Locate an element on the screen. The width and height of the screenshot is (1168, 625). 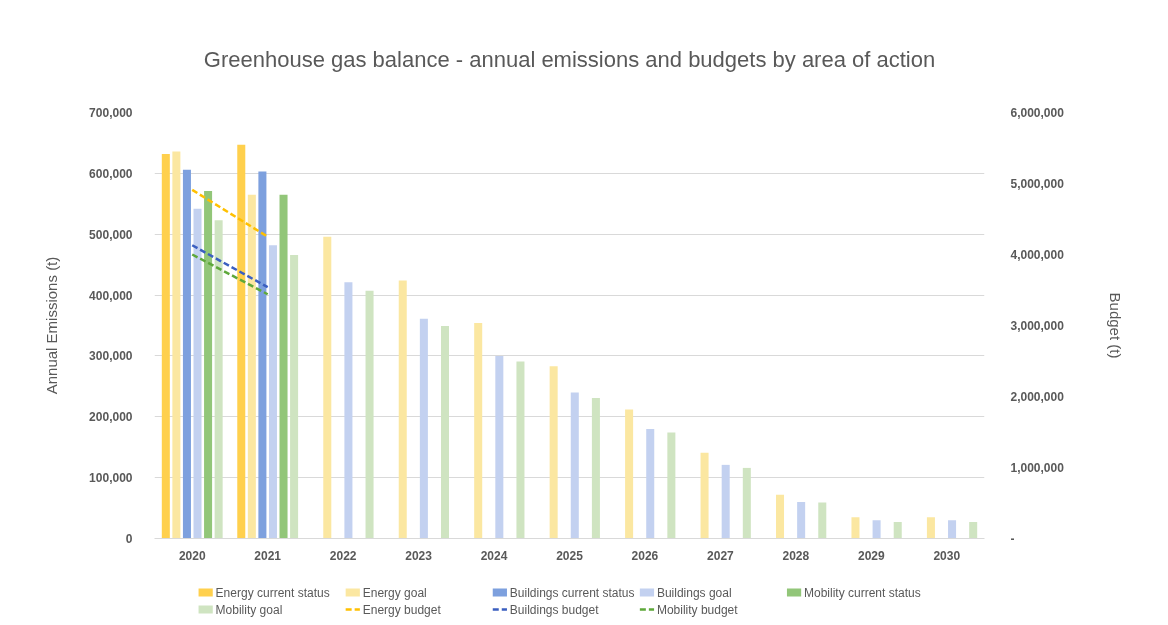
legend-label: Mobility current status is located at coordinates (862, 592).